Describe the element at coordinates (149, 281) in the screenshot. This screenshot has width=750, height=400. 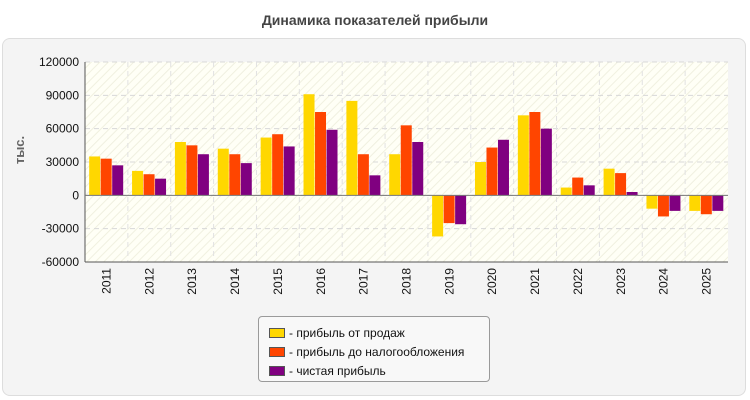
I see `x-tick-label: 2012` at that location.